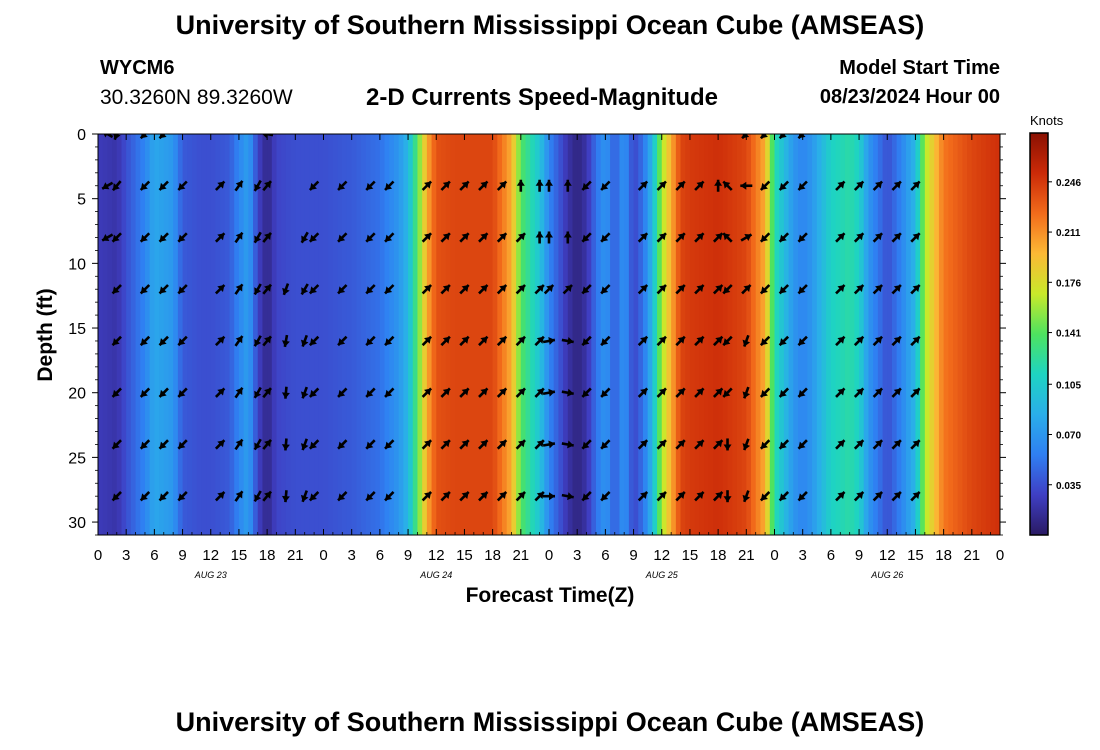  I want to click on x-tick-label: 0, so click(98, 555).